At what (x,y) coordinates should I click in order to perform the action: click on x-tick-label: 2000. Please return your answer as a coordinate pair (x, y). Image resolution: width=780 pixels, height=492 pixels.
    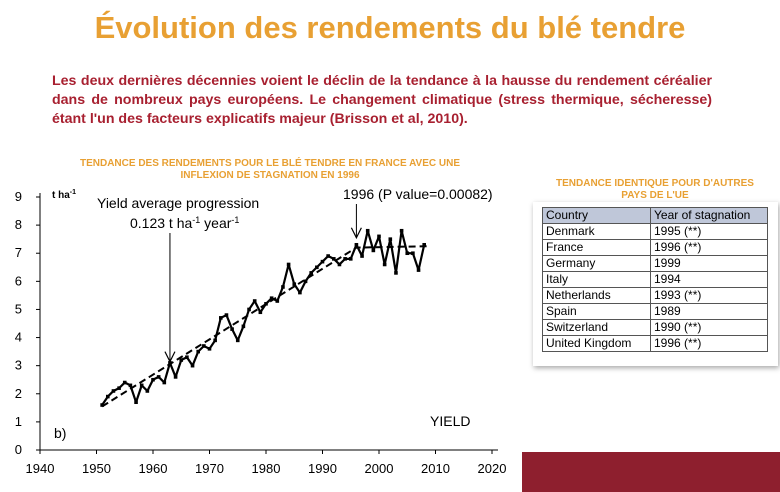
    Looking at the image, I should click on (379, 468).